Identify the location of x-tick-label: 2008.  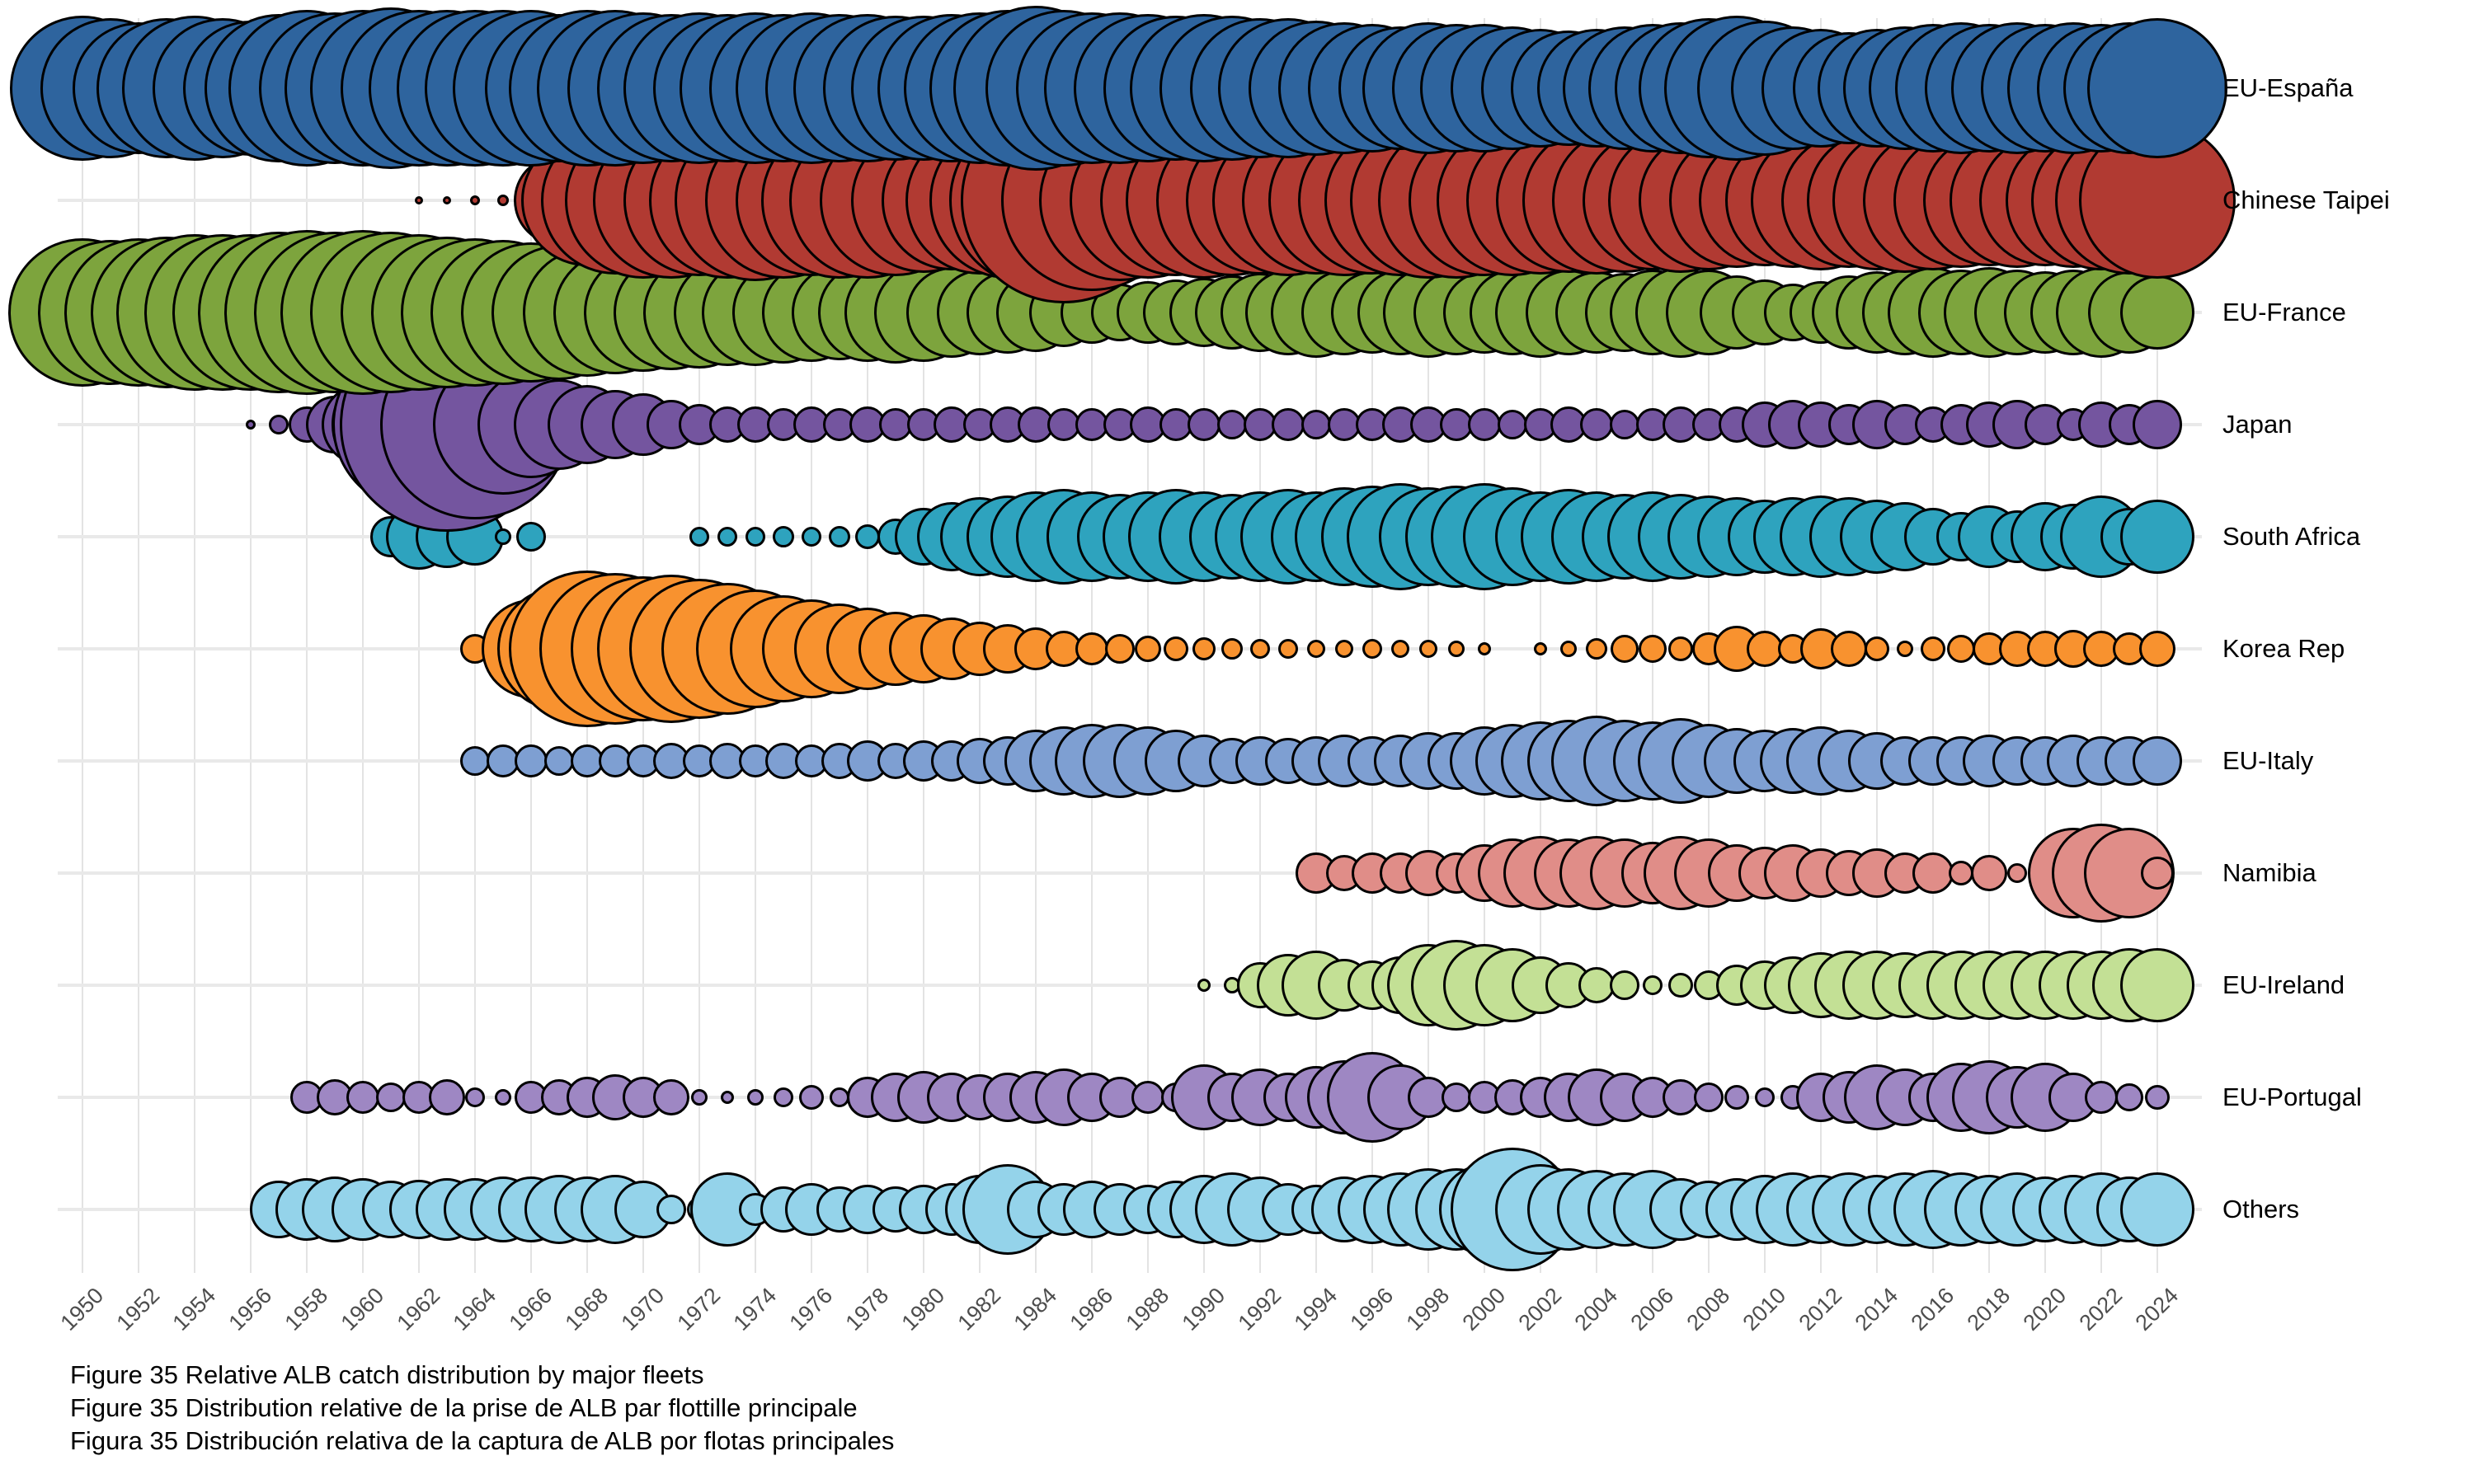
(1708, 1309).